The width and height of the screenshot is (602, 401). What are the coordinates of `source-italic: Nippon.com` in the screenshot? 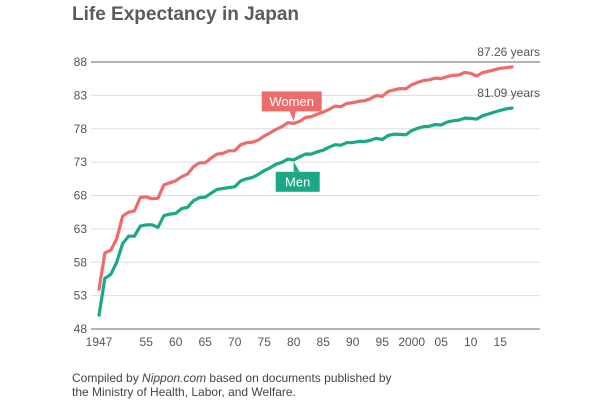 It's located at (174, 378).